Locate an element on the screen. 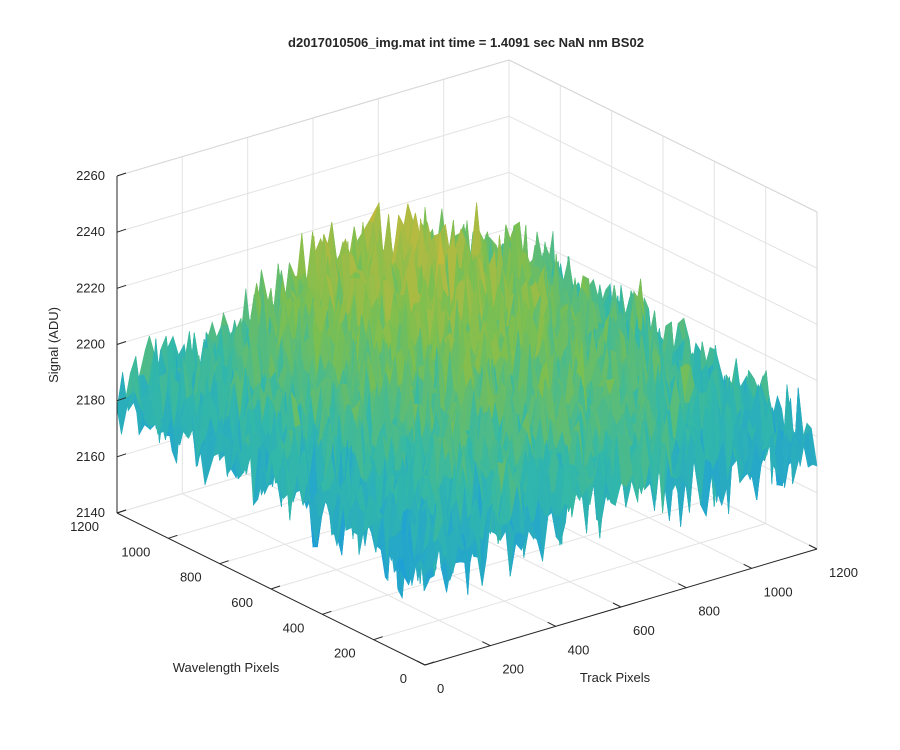 The width and height of the screenshot is (900, 750). z-tick-label: 2140 is located at coordinates (90, 512).